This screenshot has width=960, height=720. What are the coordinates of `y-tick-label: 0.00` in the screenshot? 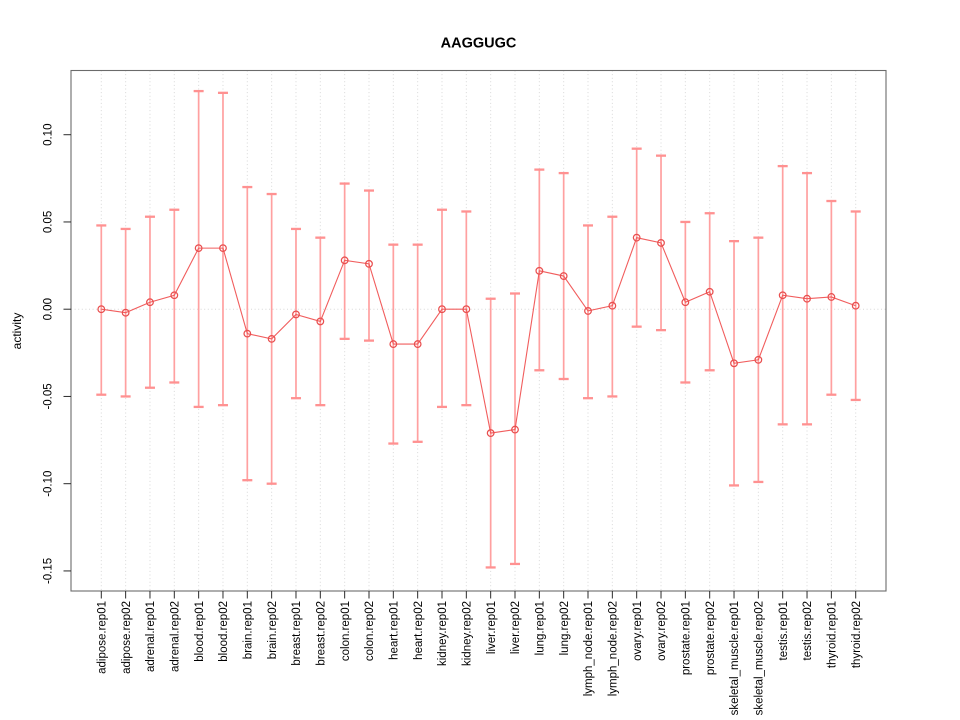 It's located at (49, 309).